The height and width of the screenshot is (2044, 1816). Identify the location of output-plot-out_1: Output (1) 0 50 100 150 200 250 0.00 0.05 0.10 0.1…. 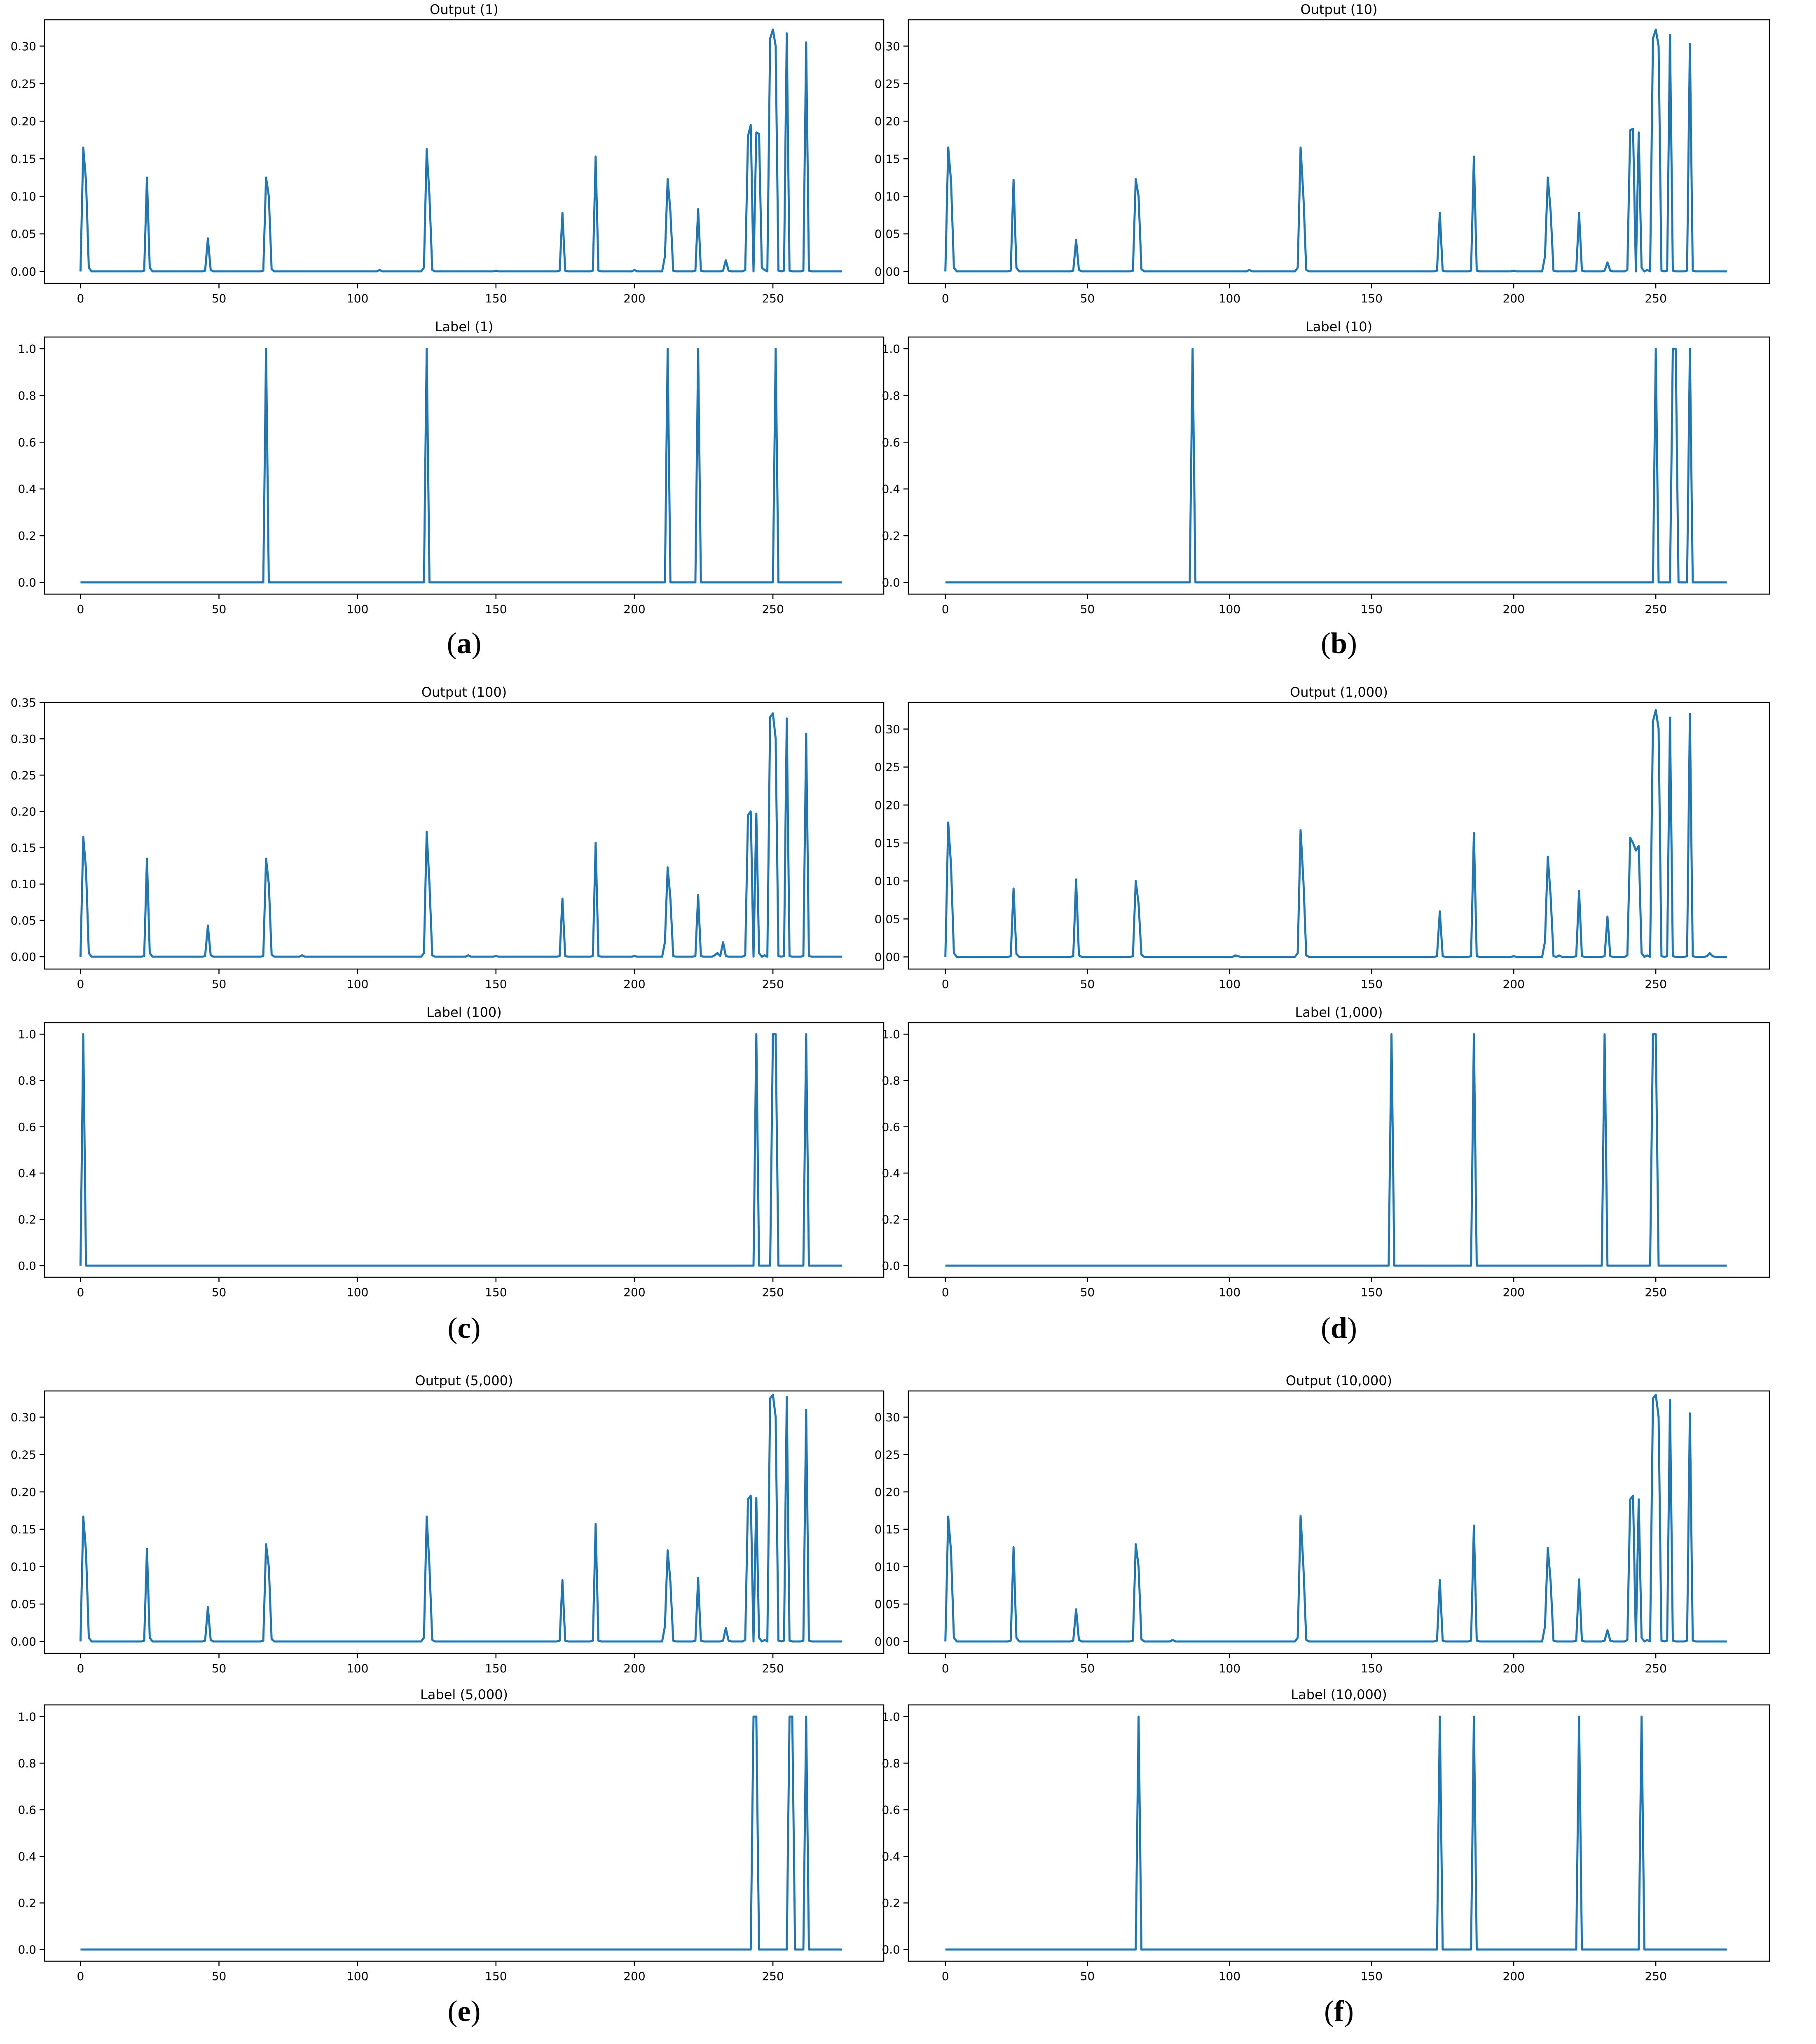
(448, 153).